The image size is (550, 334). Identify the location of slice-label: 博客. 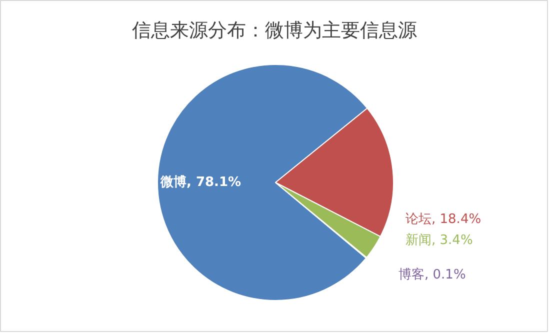
(411, 274).